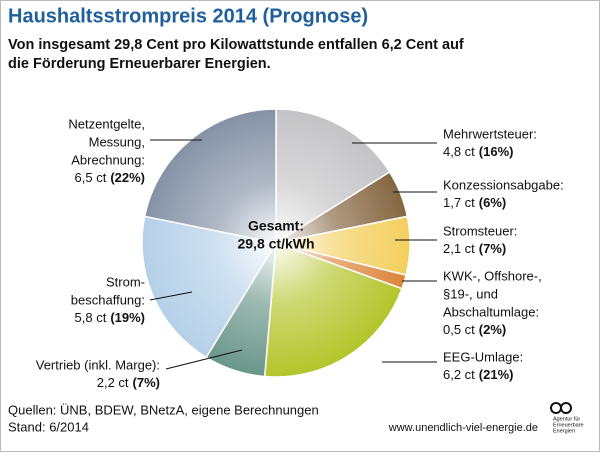  Describe the element at coordinates (139, 64) in the screenshot. I see `subtitle: die Förderung Erneuerbarer Energien.` at that location.